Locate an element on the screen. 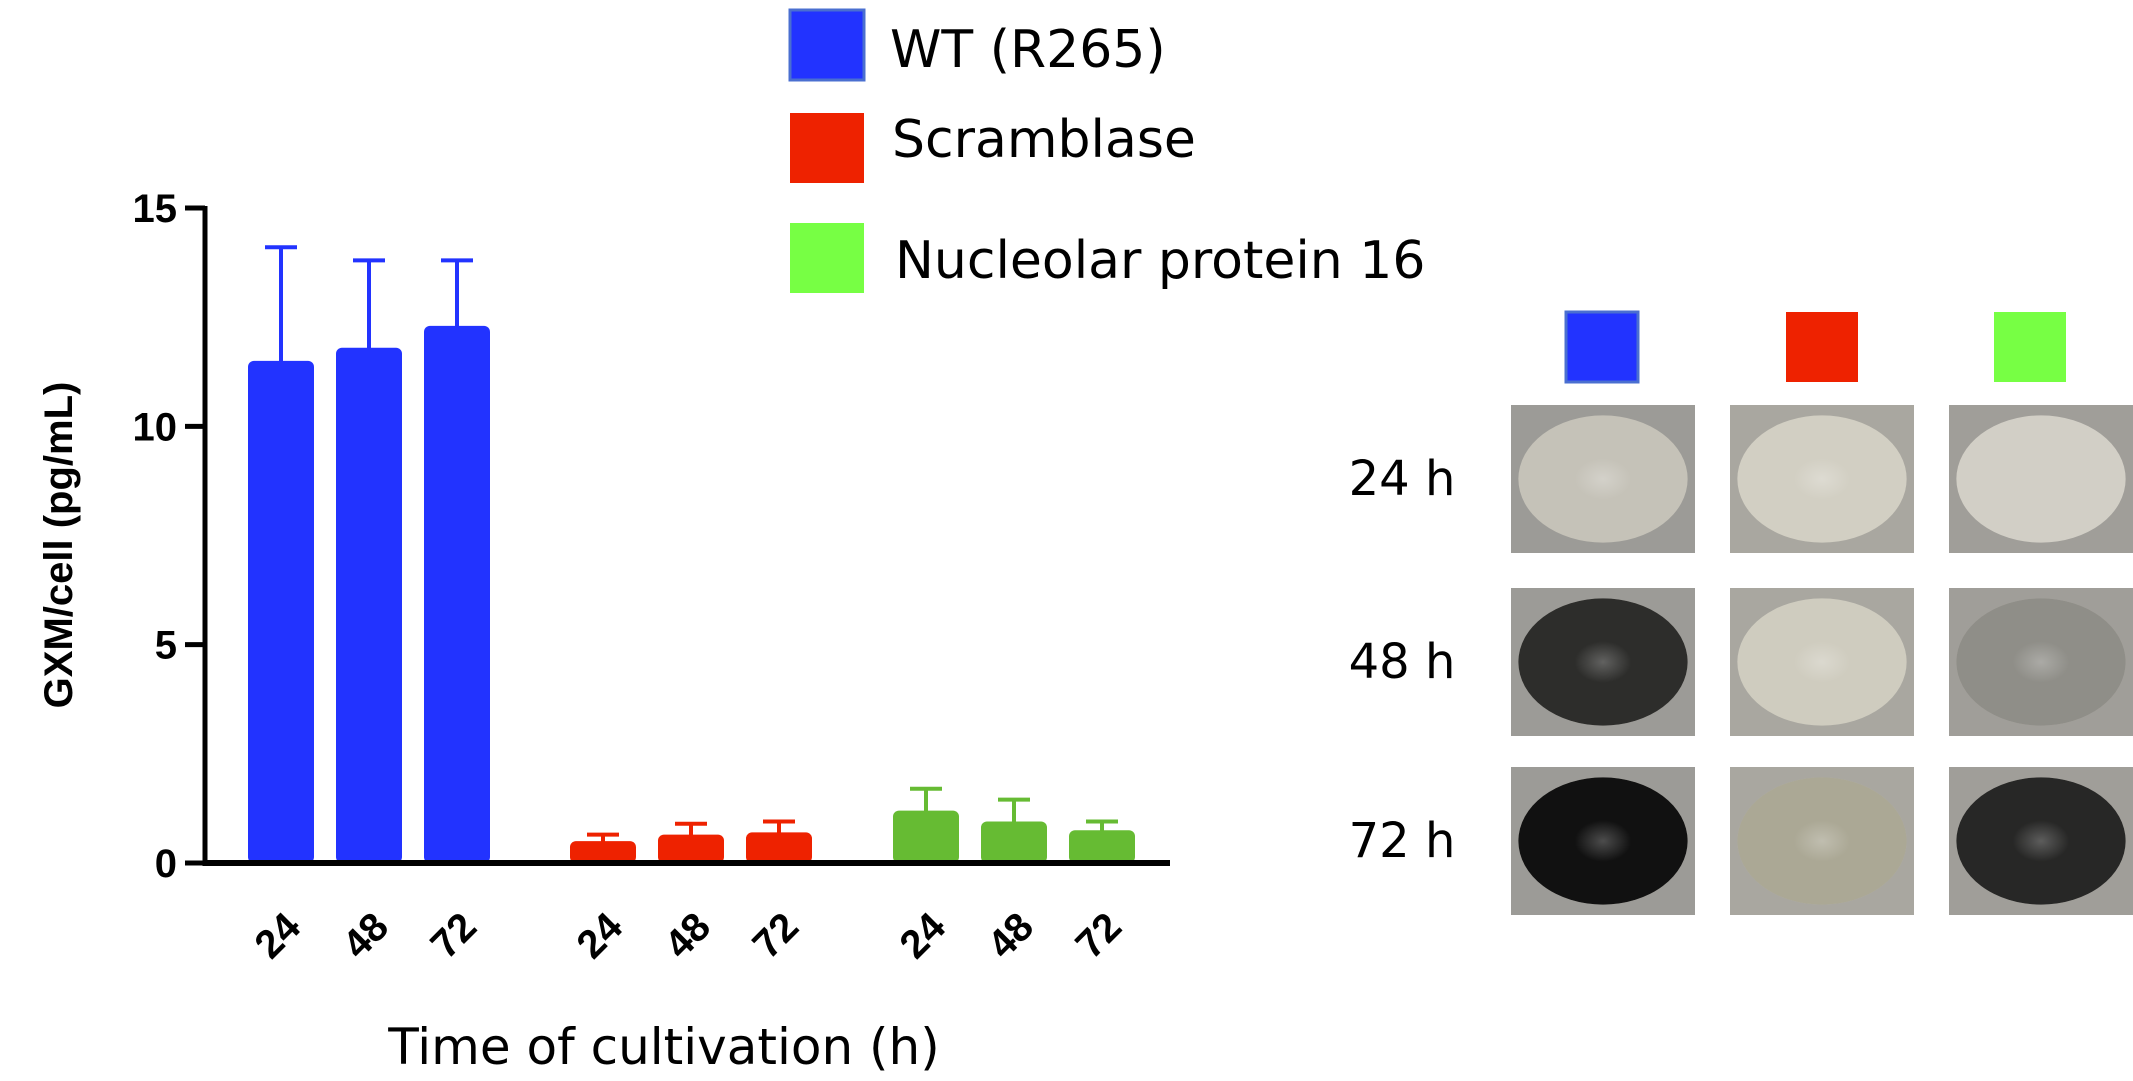 The width and height of the screenshot is (2133, 1081). x-tick-label-0-72: 72 is located at coordinates (454, 936).